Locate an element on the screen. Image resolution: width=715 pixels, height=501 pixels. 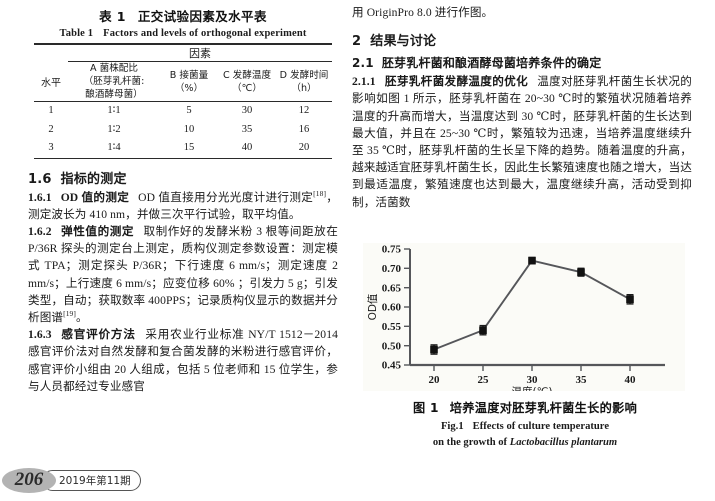
chart-background is located at coordinates (524, 317).